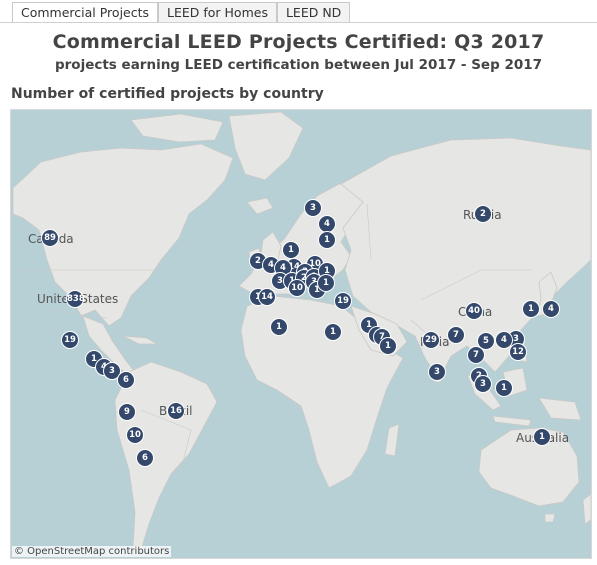 This screenshot has height=565, width=597. I want to click on land-java, so click(512, 421).